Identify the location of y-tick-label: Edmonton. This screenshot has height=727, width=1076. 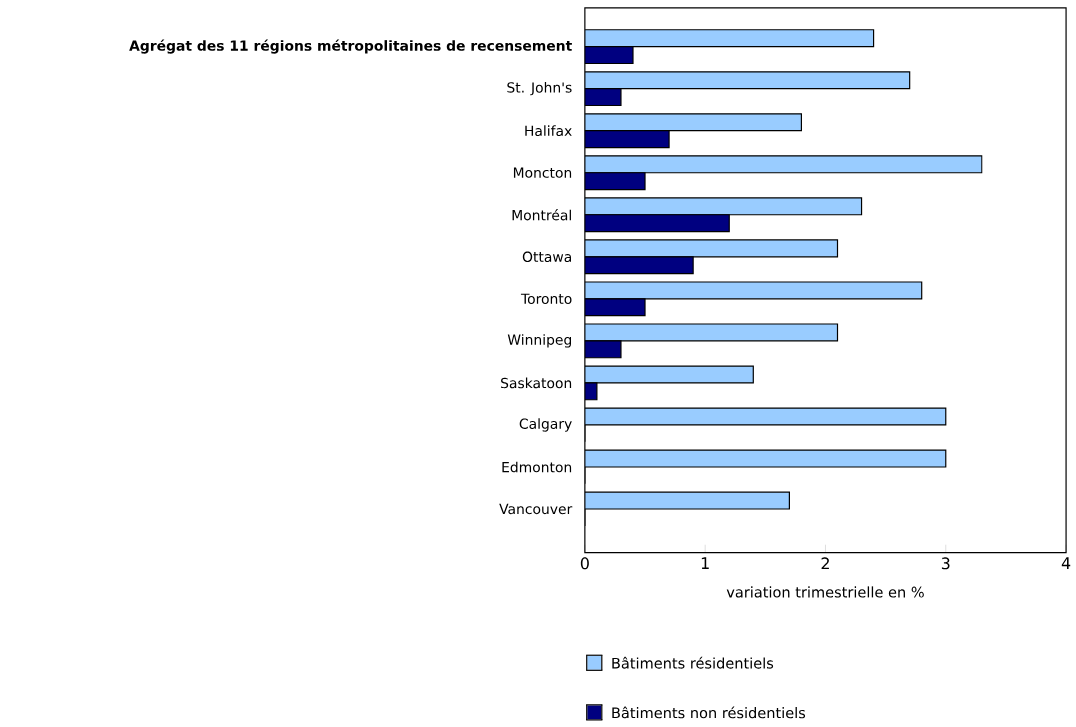
(537, 467).